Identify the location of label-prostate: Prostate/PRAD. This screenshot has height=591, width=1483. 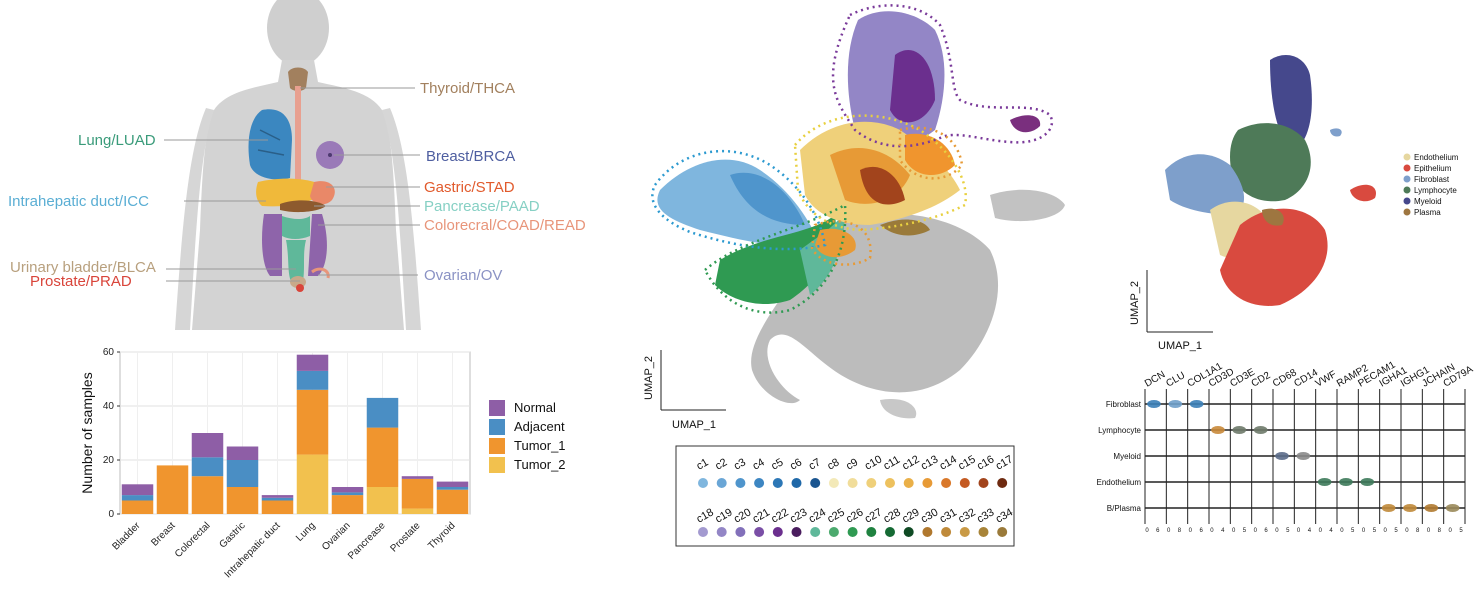
(81, 281).